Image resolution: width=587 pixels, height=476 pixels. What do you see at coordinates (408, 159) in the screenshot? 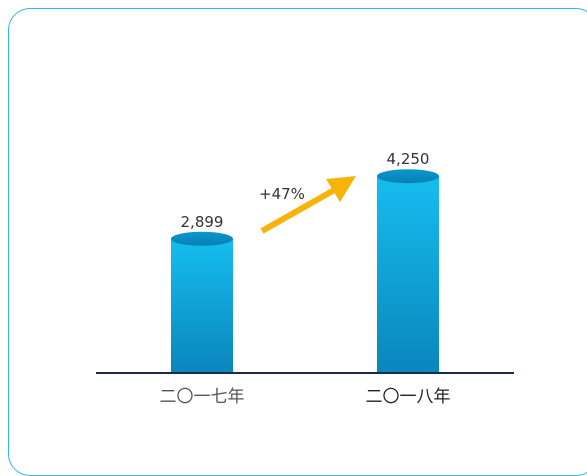
I see `value-label-2: 4,250` at bounding box center [408, 159].